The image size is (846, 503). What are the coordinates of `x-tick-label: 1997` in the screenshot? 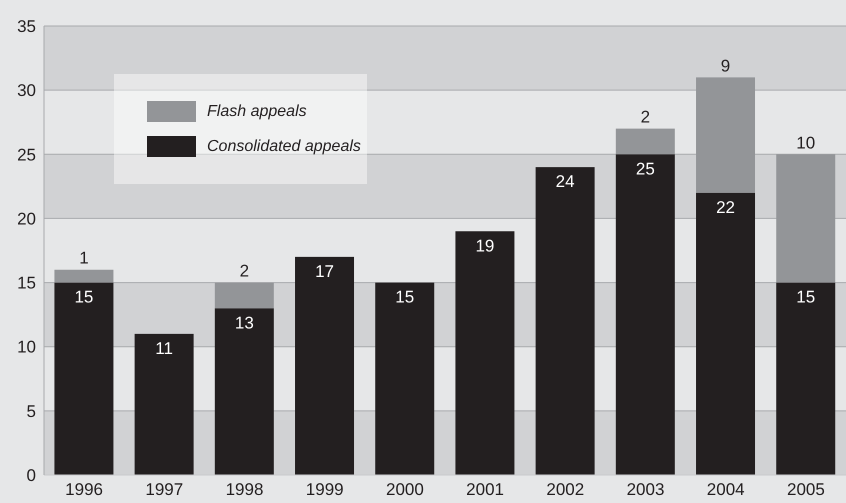 It's located at (164, 490).